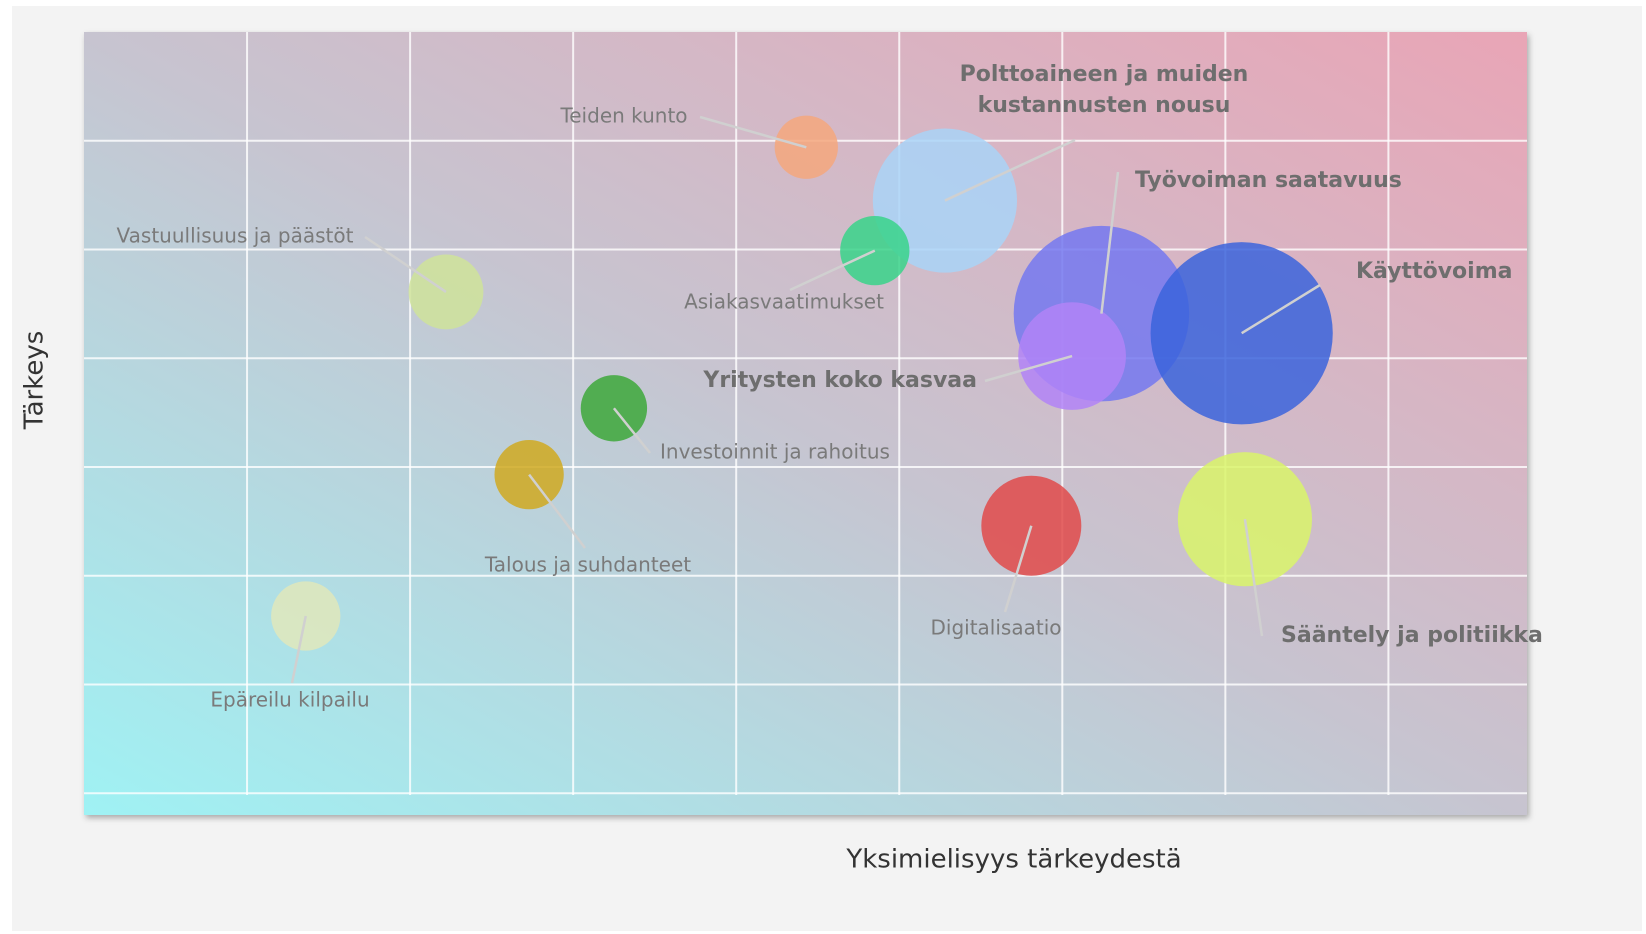  Describe the element at coordinates (623, 116) in the screenshot. I see `bubble-label: Teiden kunto` at that location.